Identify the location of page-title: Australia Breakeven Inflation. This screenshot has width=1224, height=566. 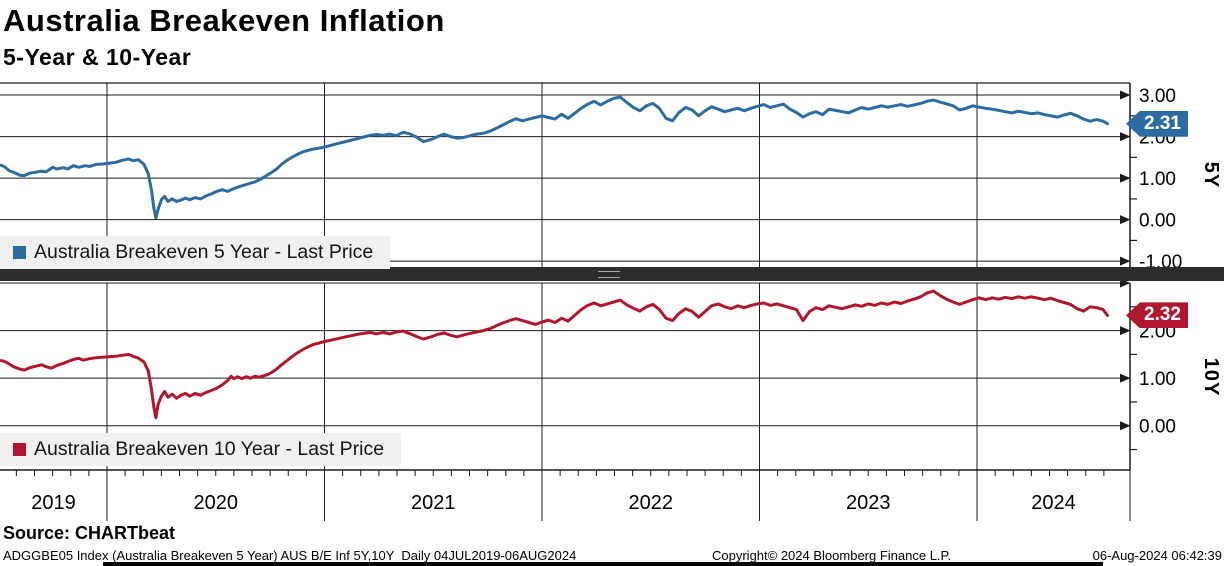
(224, 20).